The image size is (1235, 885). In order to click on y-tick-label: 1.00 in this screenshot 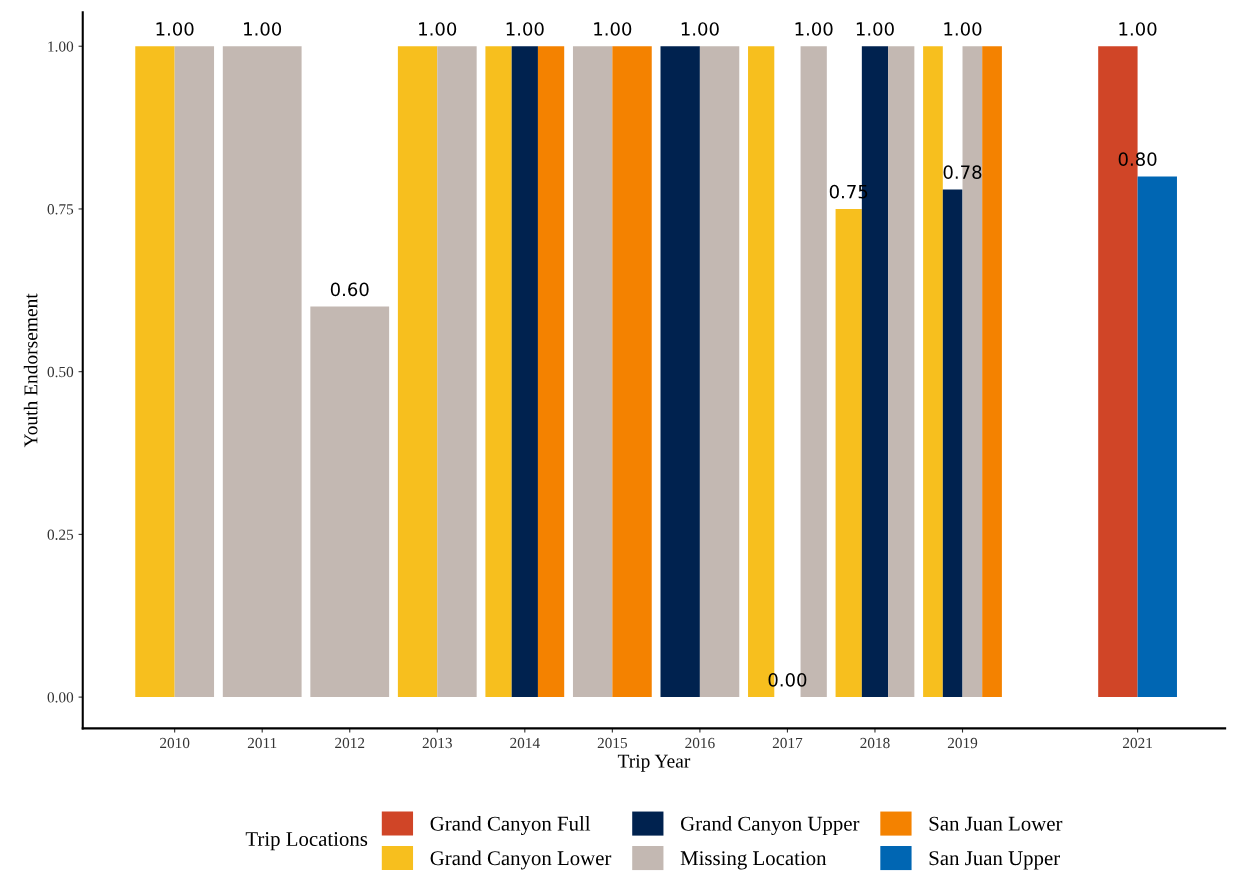, I will do `click(61, 46)`.